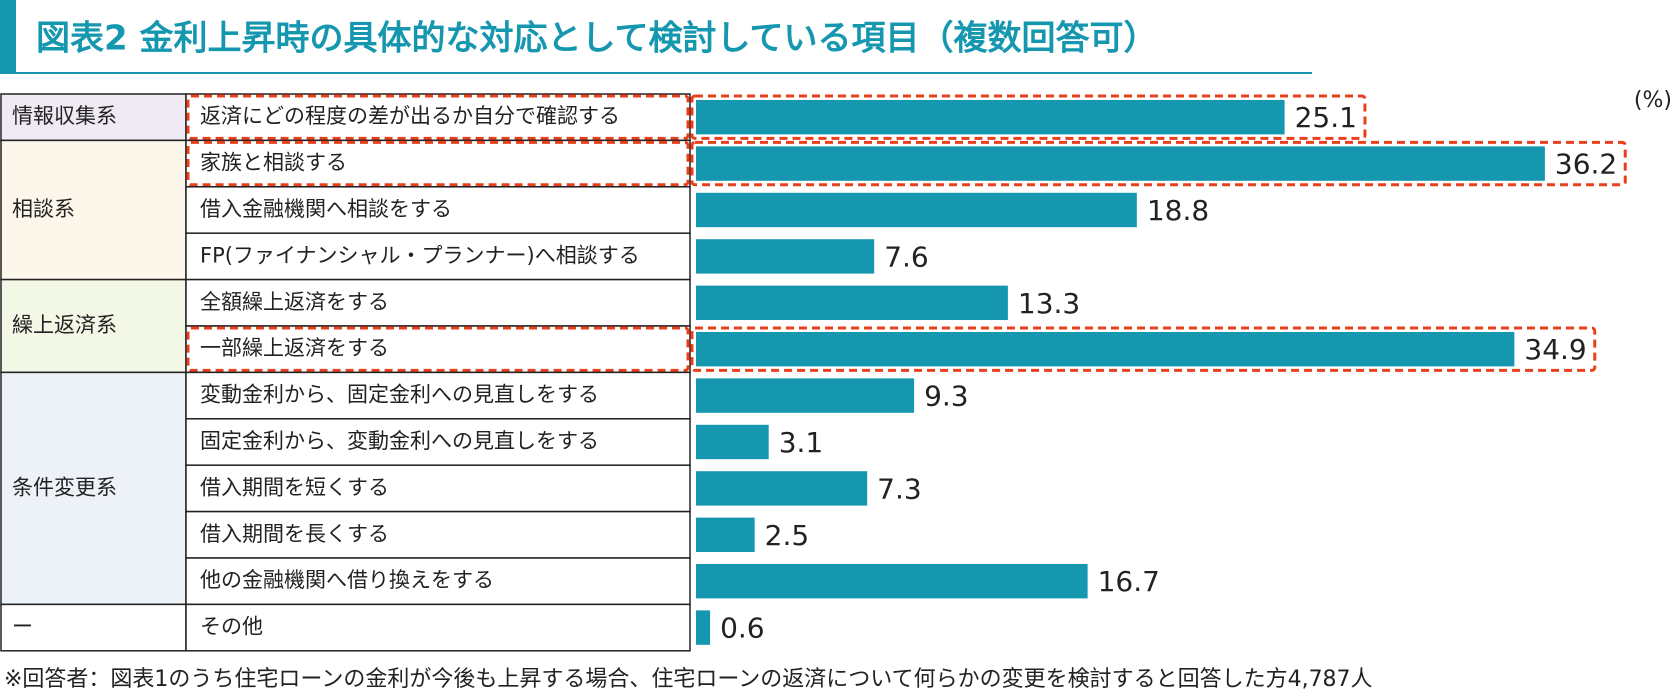 This screenshot has height=700, width=1680. What do you see at coordinates (294, 534) in the screenshot?
I see `category-label: 借入期間を長くする` at bounding box center [294, 534].